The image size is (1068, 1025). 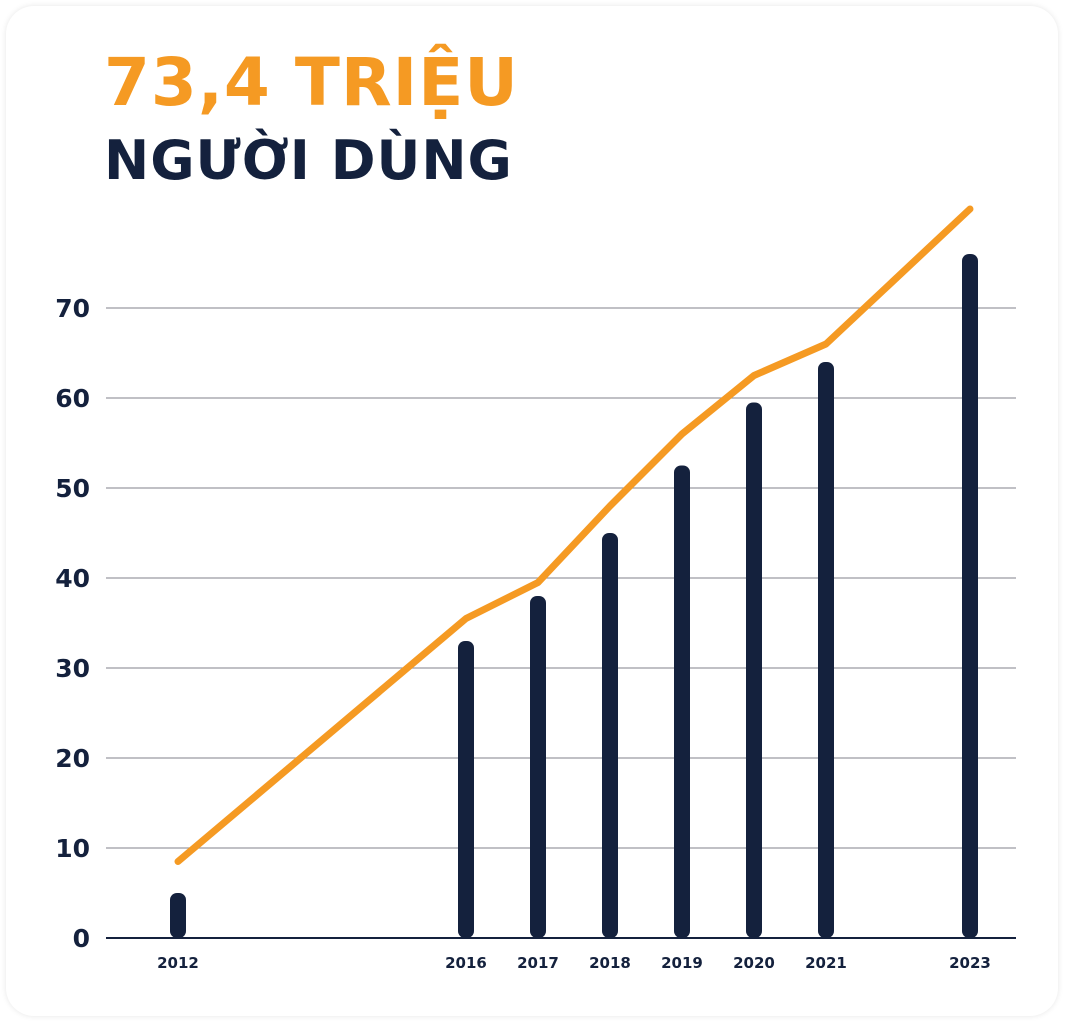 I want to click on y-tick-label: 40, so click(x=72, y=578).